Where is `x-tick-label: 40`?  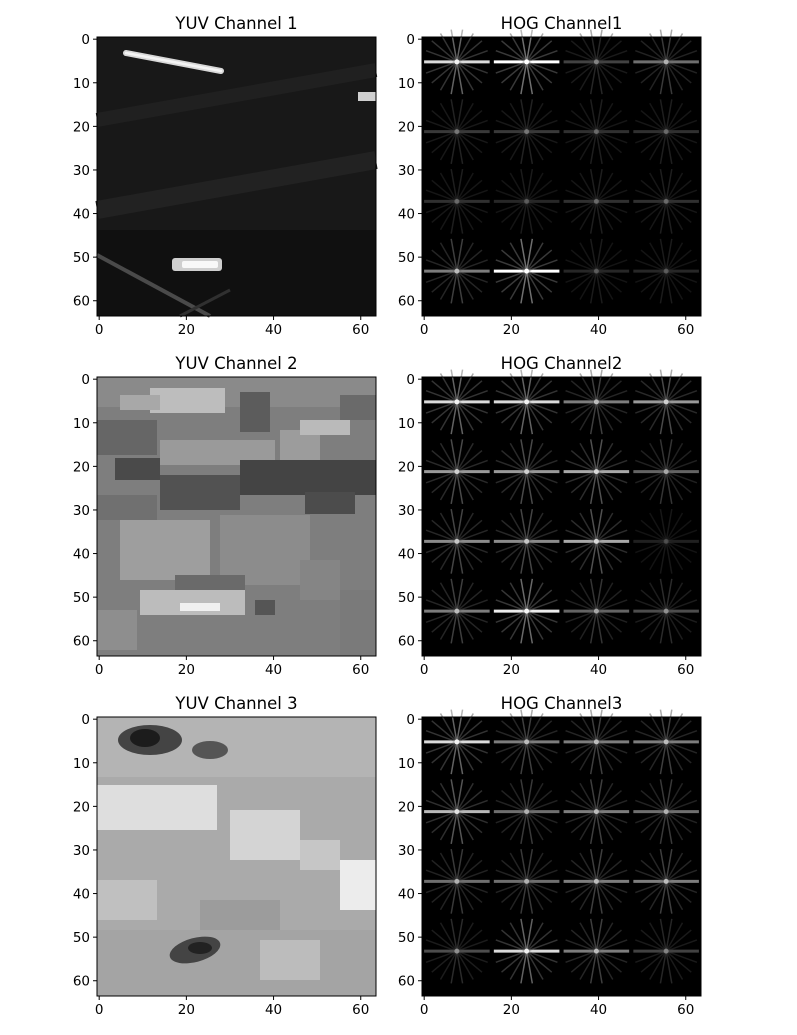 x-tick-label: 40 is located at coordinates (598, 330).